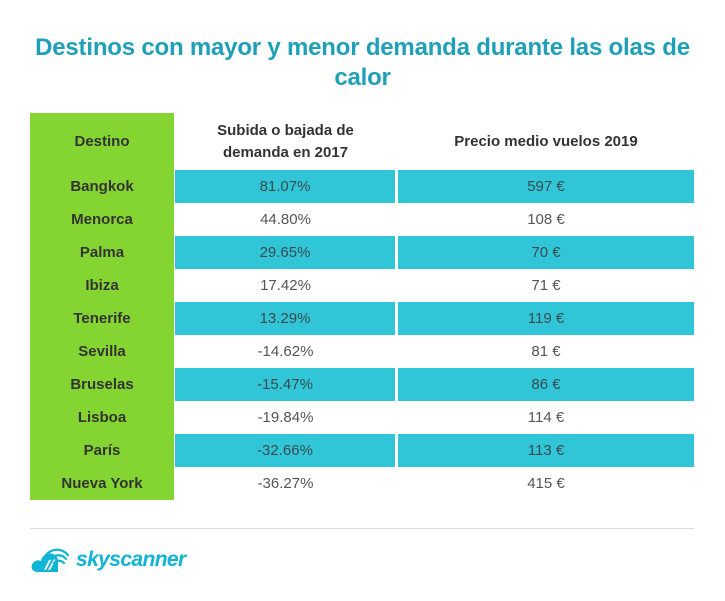 The image size is (725, 601). Describe the element at coordinates (285, 384) in the screenshot. I see `cell-demanda: -15.47%` at that location.